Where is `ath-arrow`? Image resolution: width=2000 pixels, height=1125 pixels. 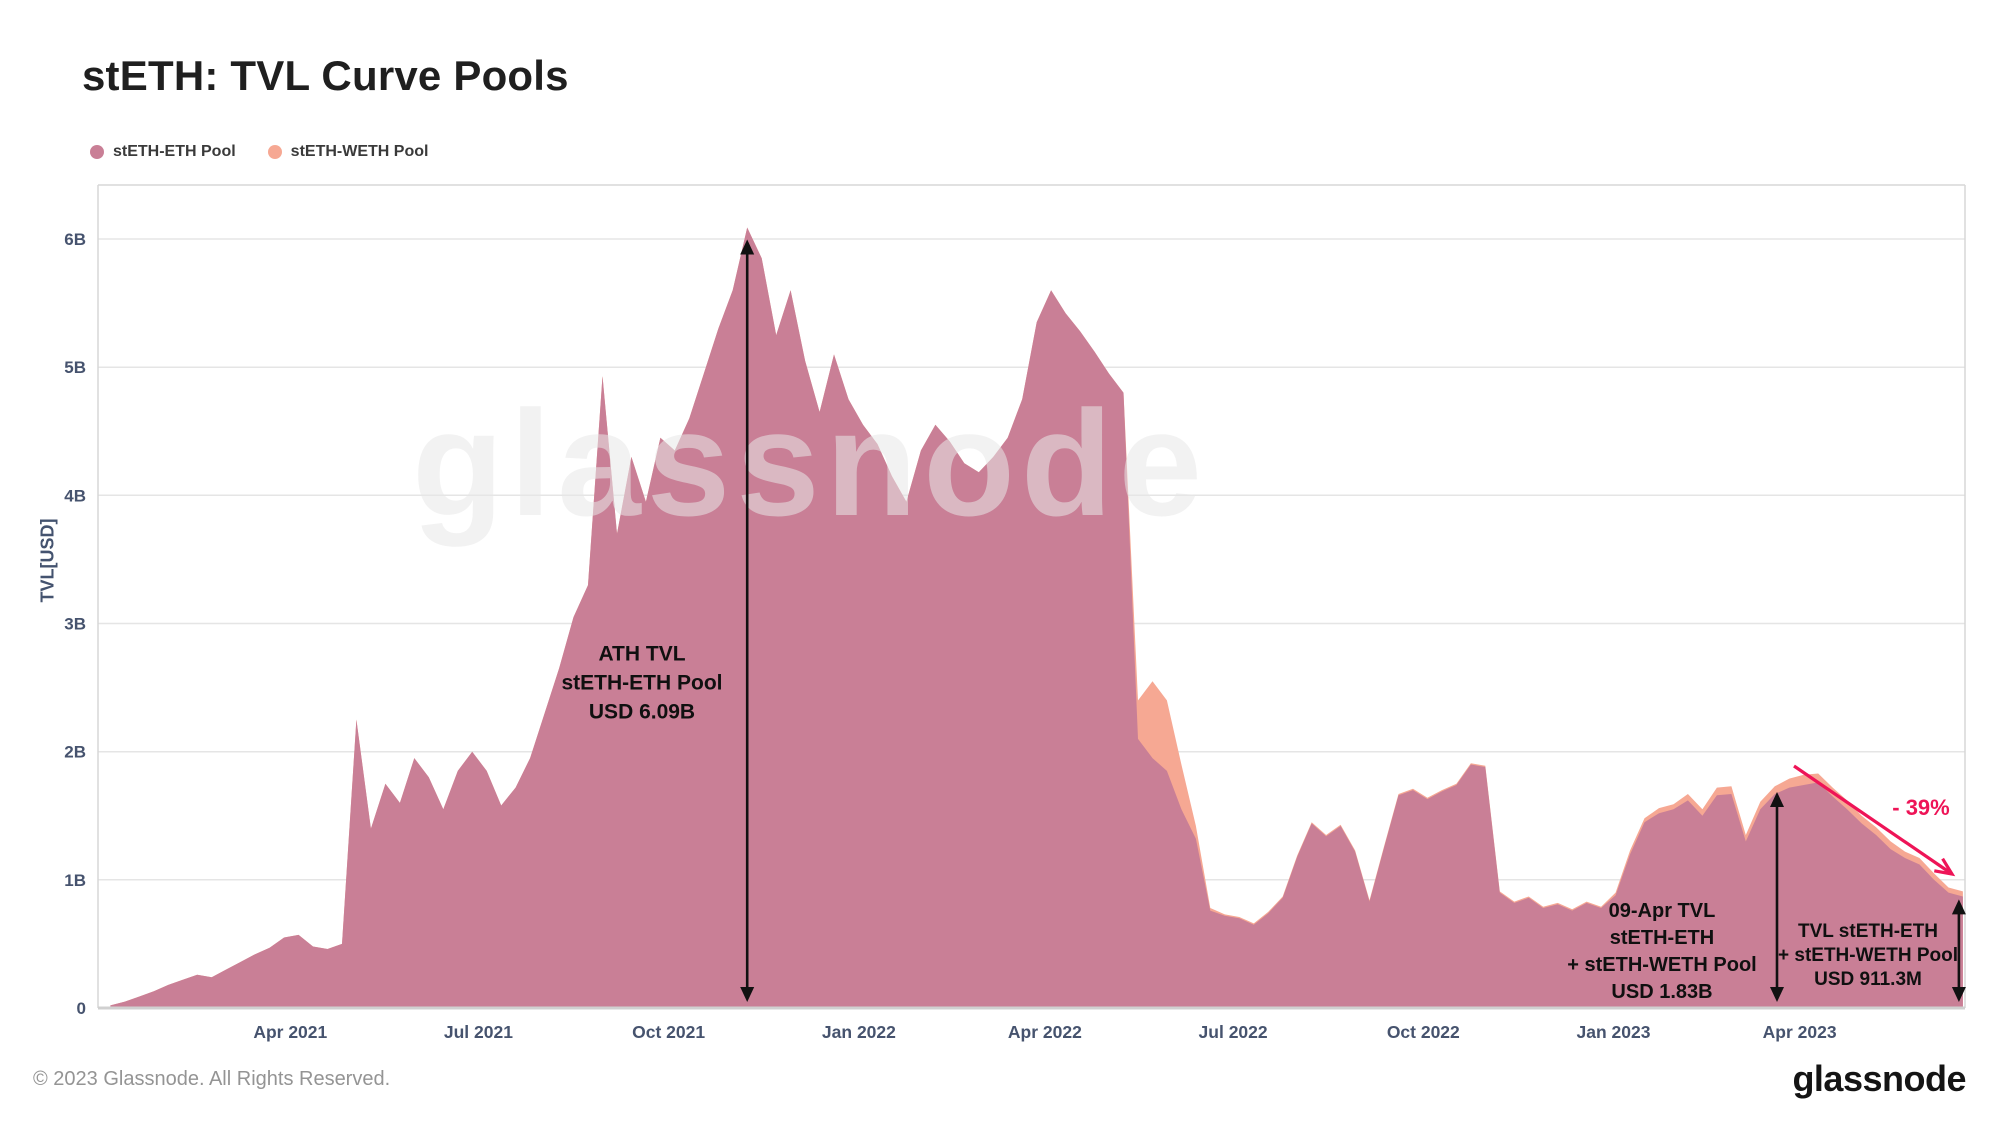 ath-arrow is located at coordinates (747, 620).